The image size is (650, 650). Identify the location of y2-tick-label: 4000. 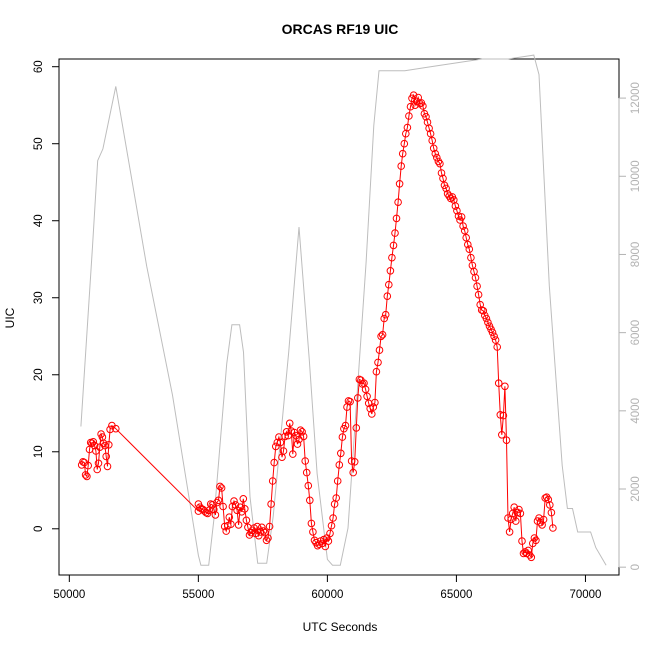
(636, 411).